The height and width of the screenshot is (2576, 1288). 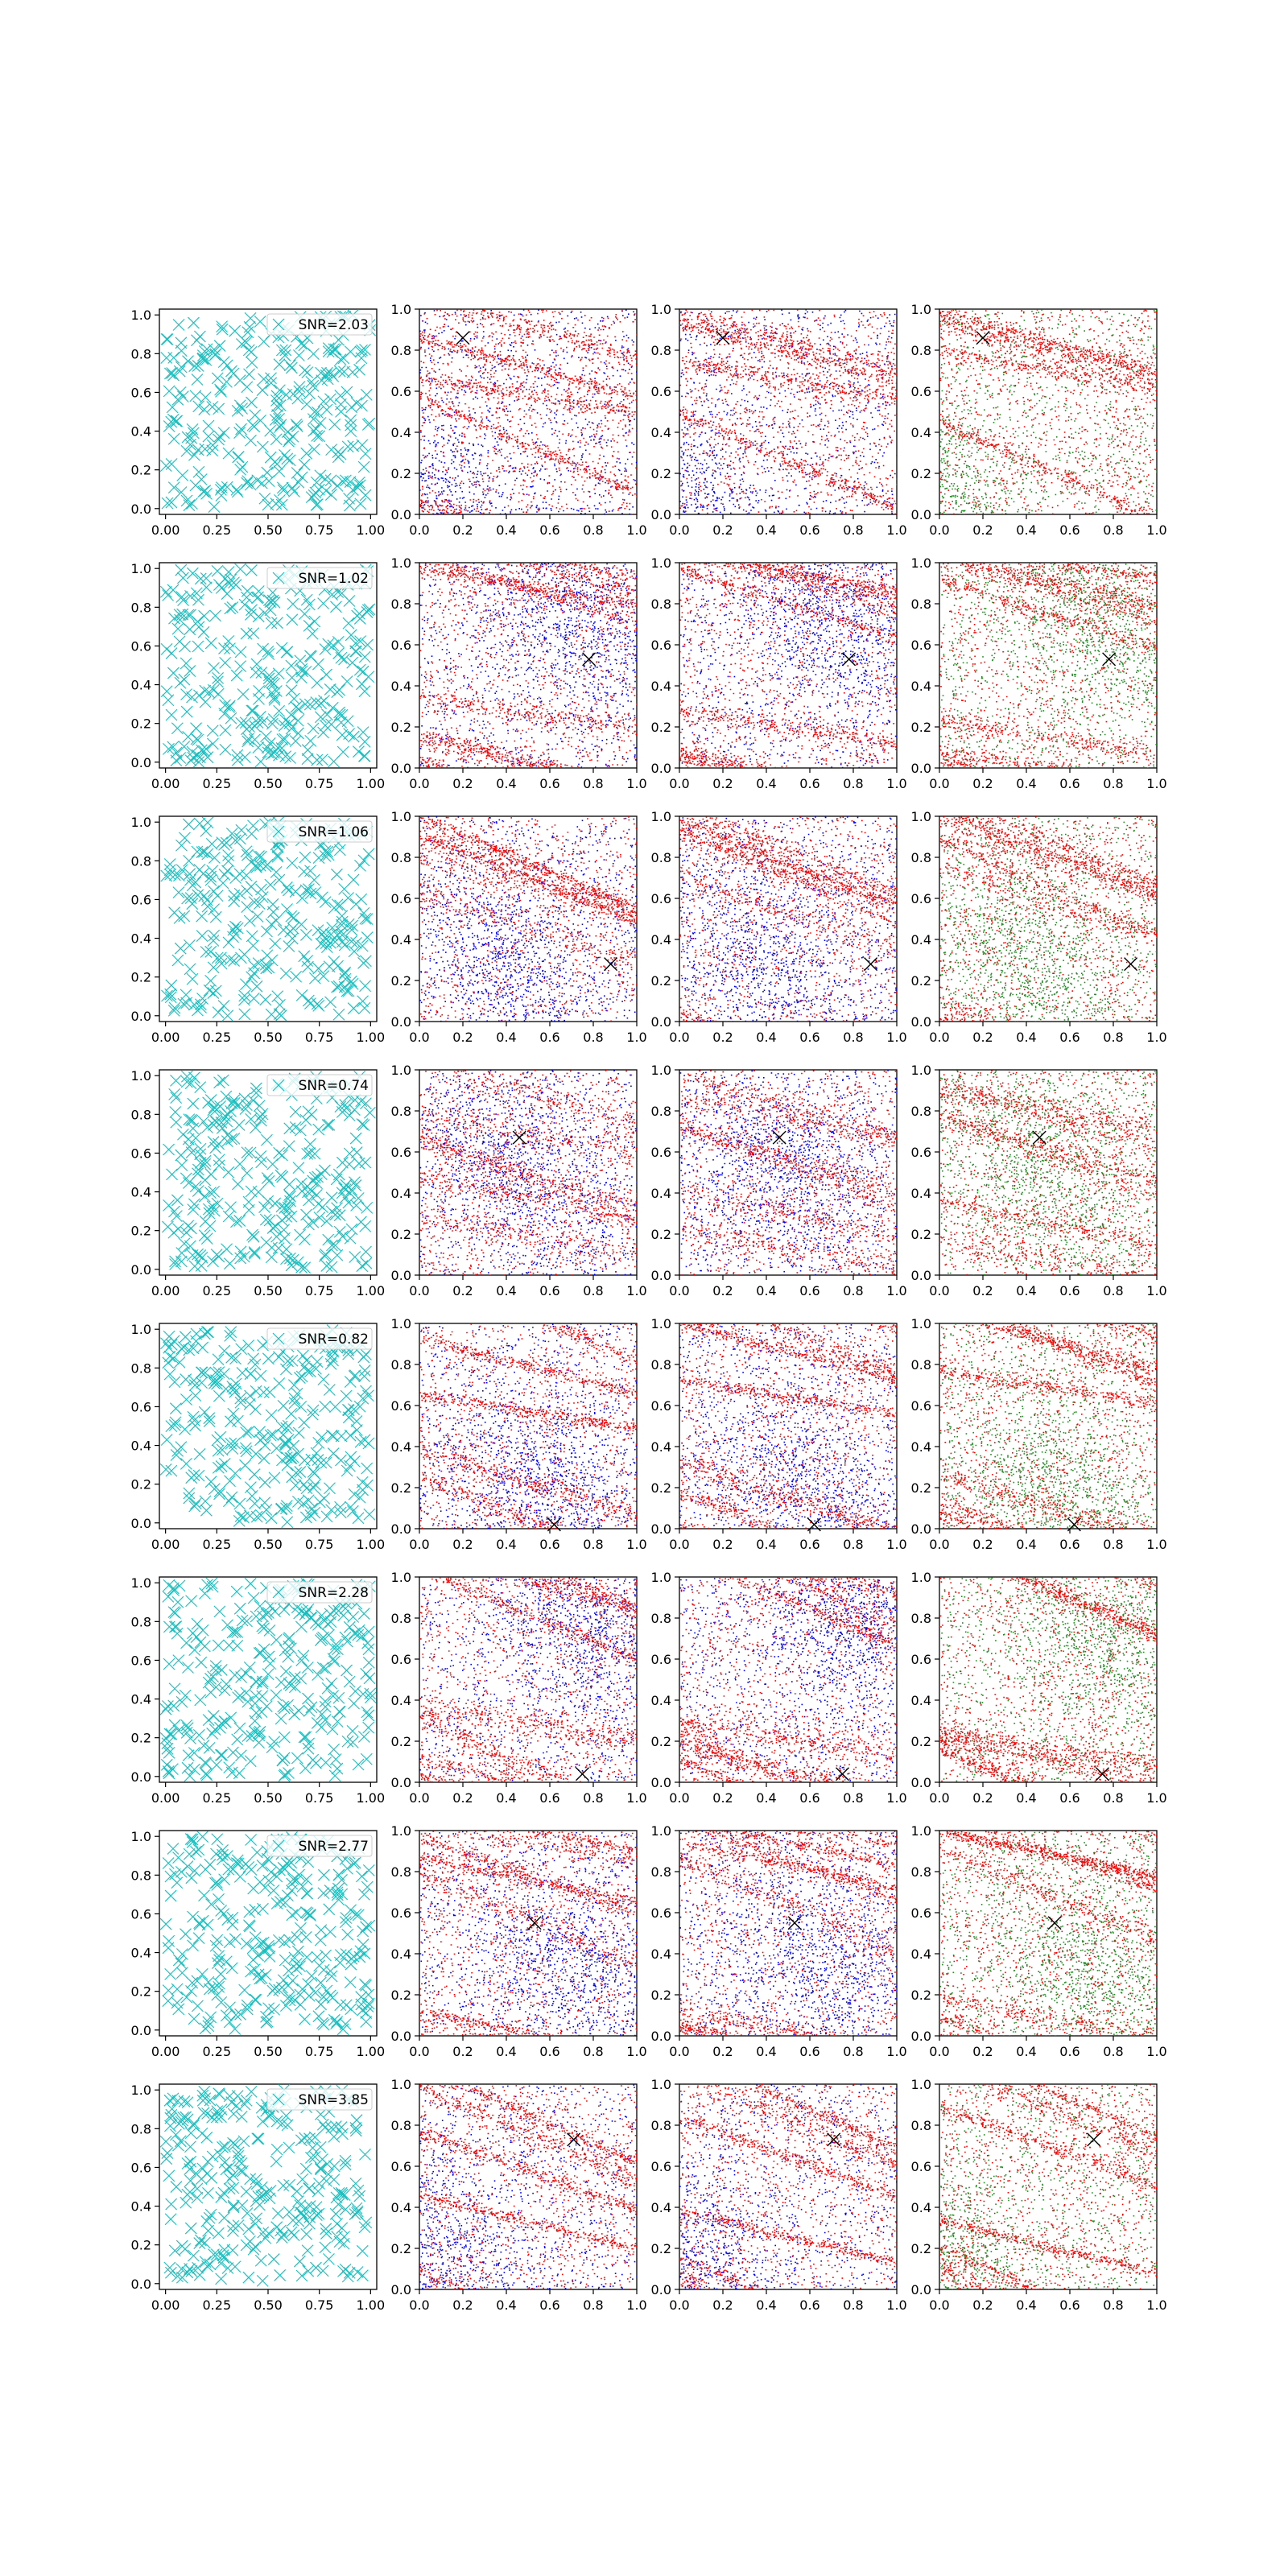 What do you see at coordinates (319, 2051) in the screenshot?
I see `x-tick-label: 0.75` at bounding box center [319, 2051].